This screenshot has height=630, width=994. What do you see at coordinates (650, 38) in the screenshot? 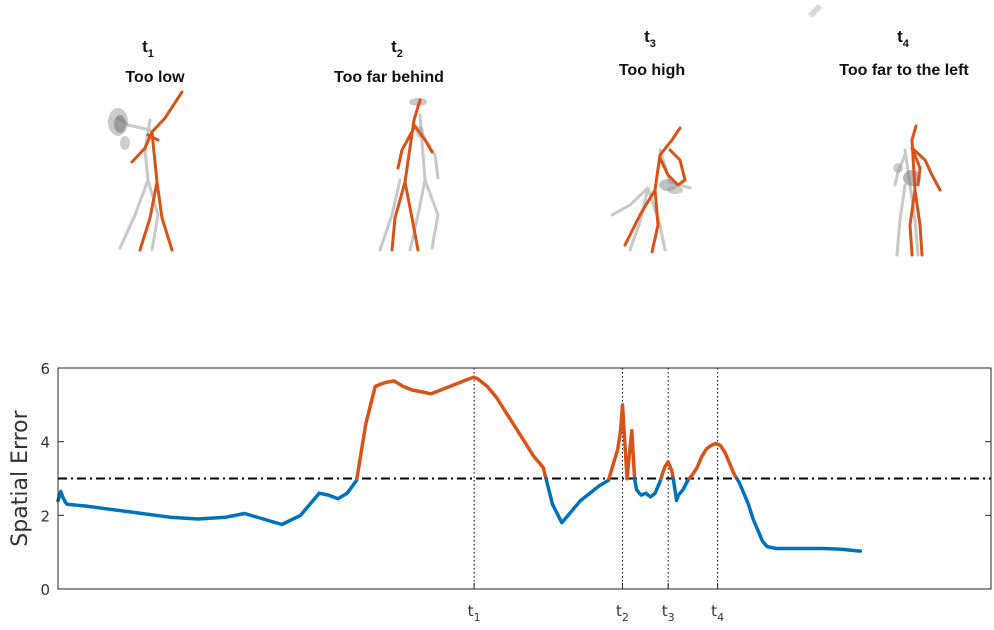
I see `figure-3-time-label: t3` at bounding box center [650, 38].